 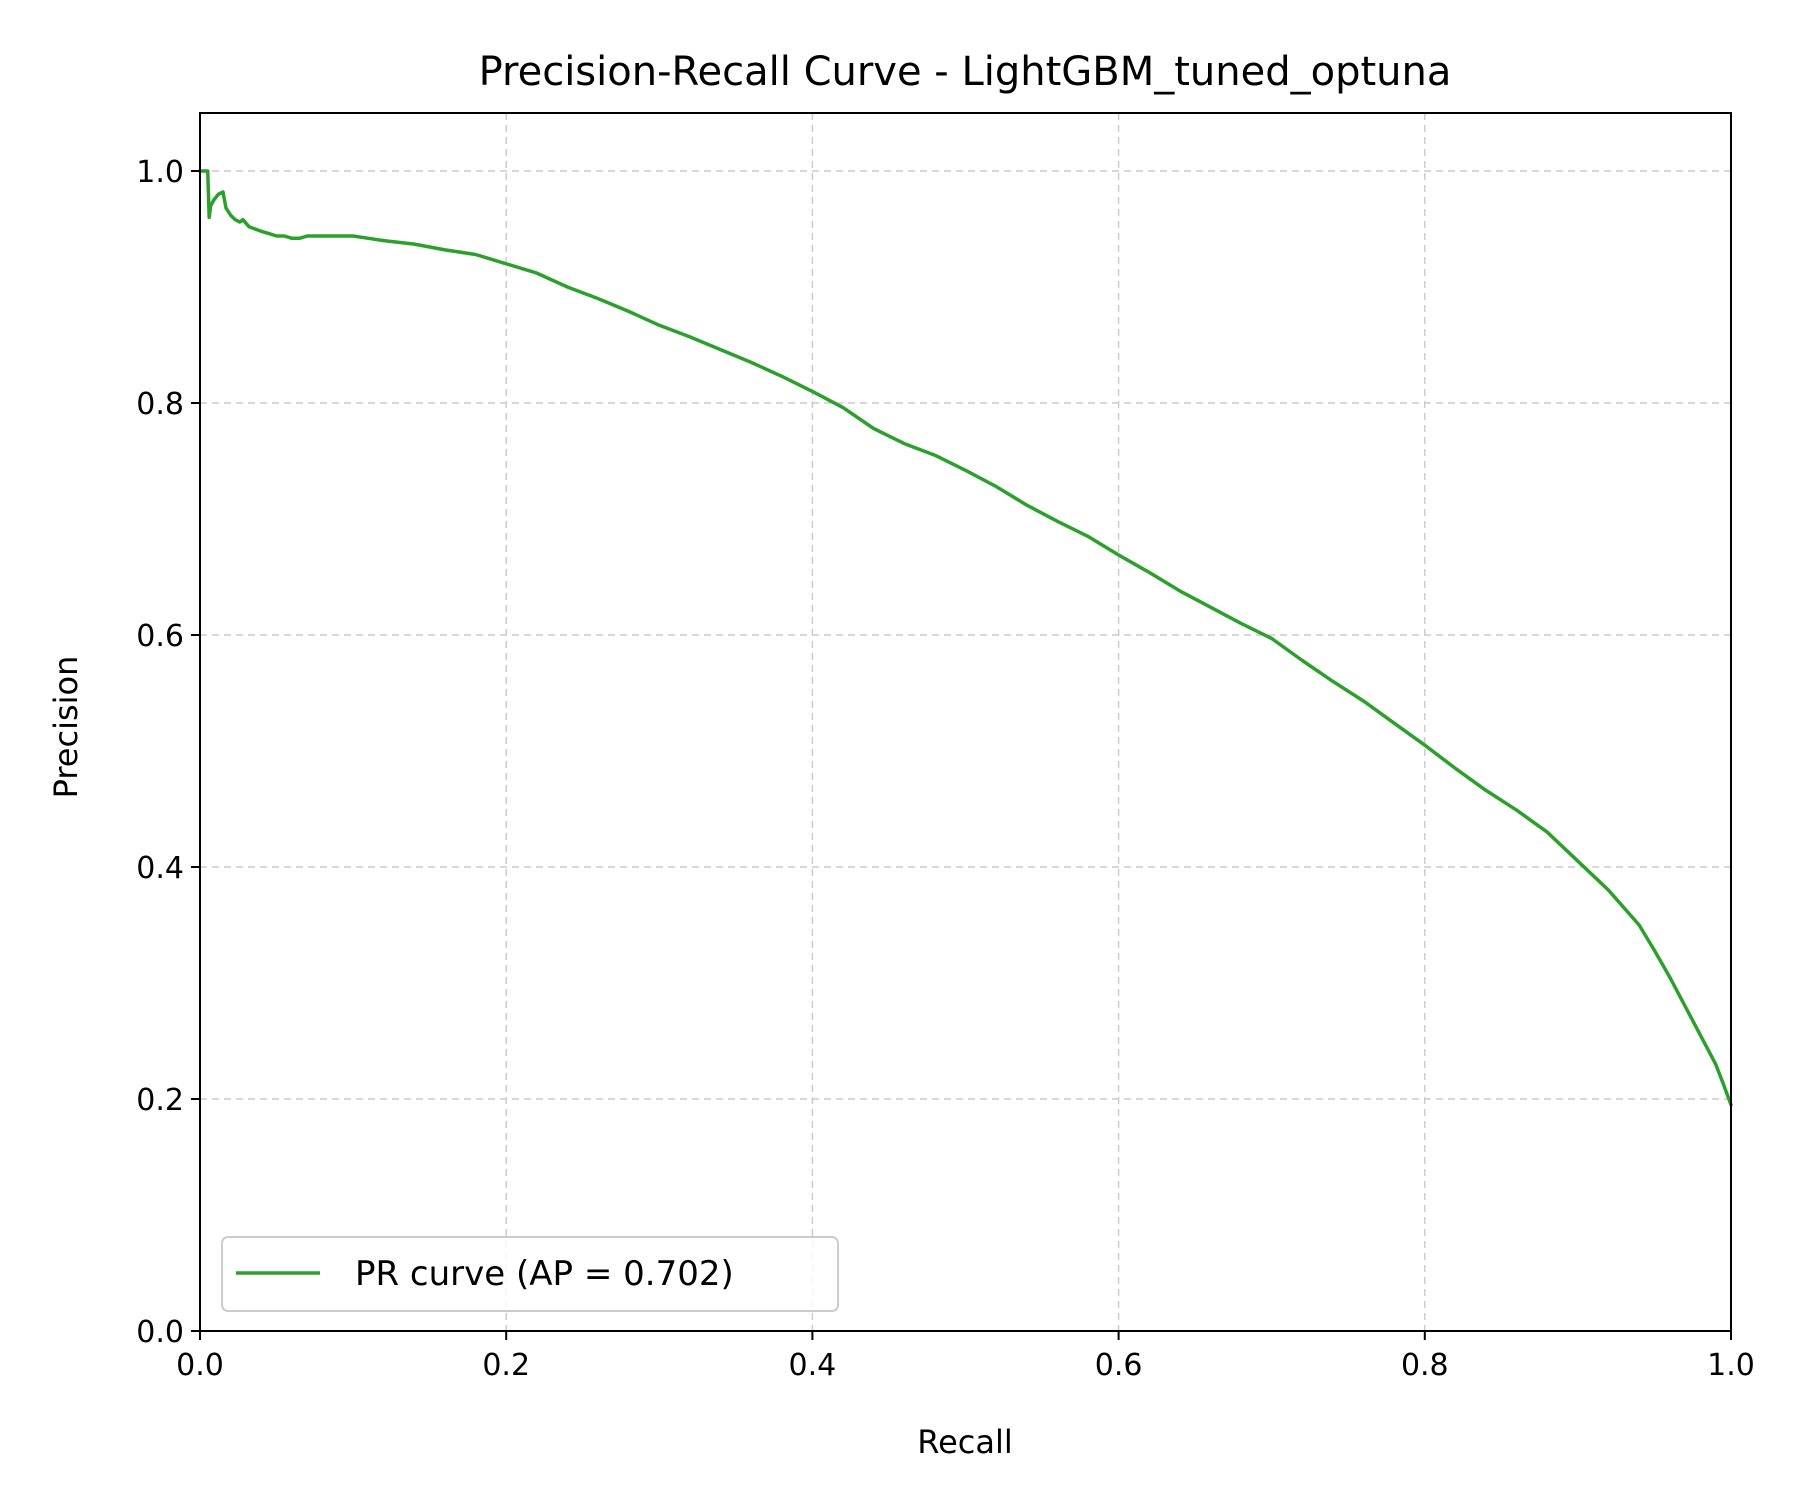 What do you see at coordinates (160, 1100) in the screenshot?
I see `y-tick-label: 0.2` at bounding box center [160, 1100].